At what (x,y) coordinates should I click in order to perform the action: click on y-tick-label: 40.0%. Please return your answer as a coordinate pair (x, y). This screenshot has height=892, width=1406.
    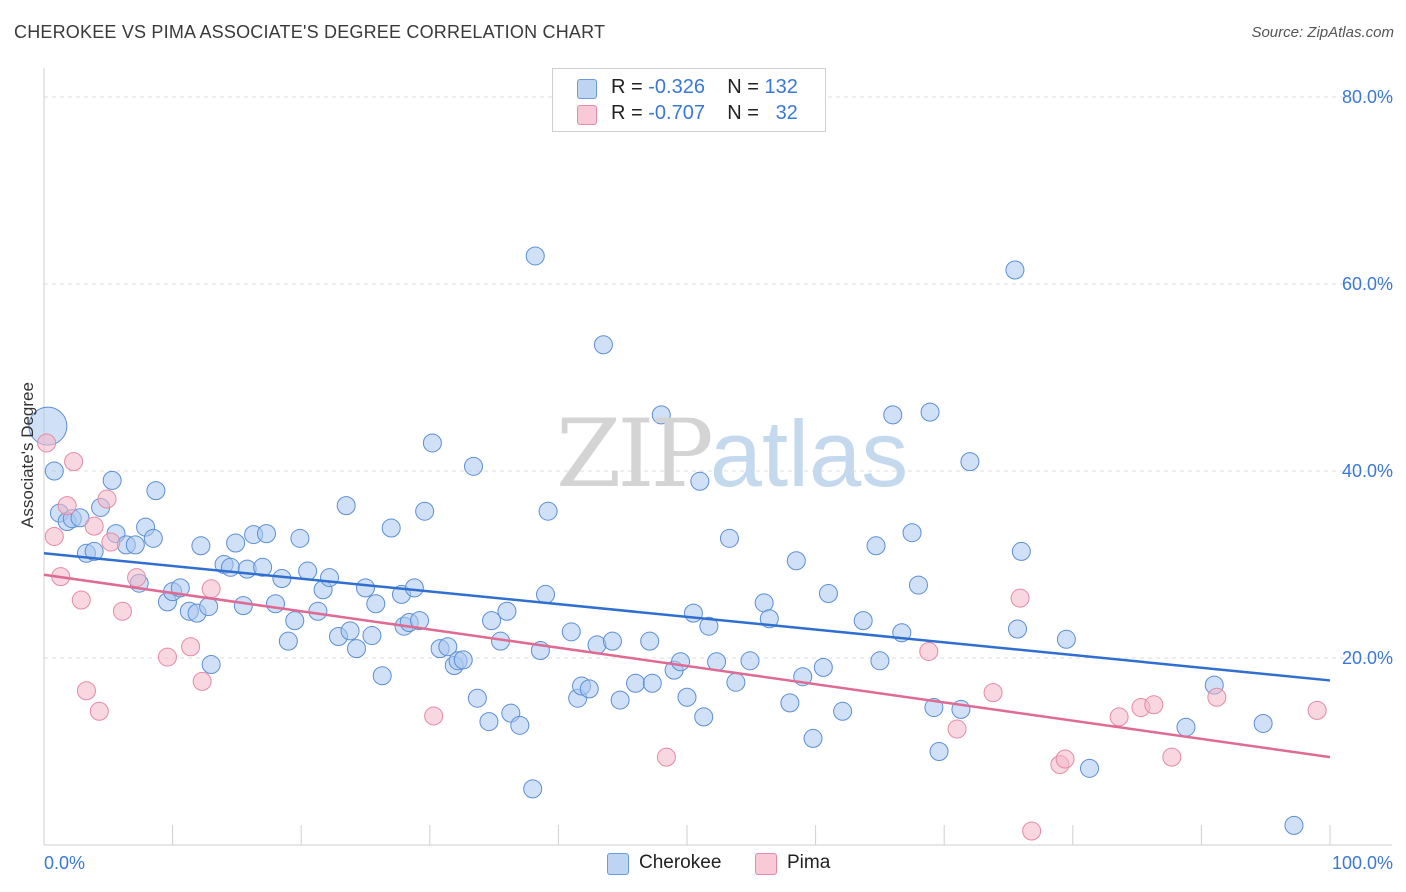
    Looking at the image, I should click on (1367, 471).